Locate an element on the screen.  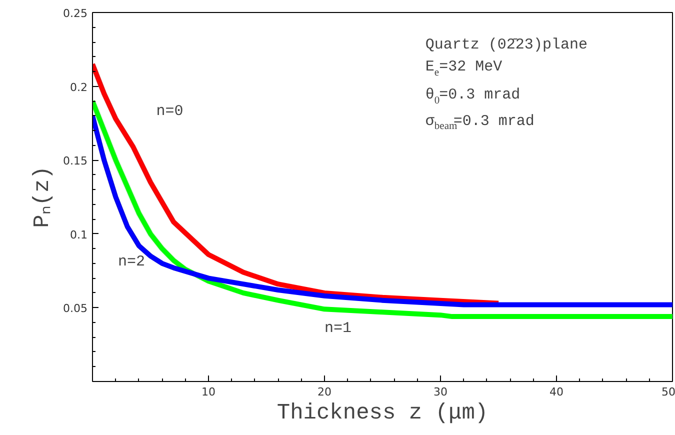
x-axis-title: Thickness z (μm) is located at coordinates (382, 413).